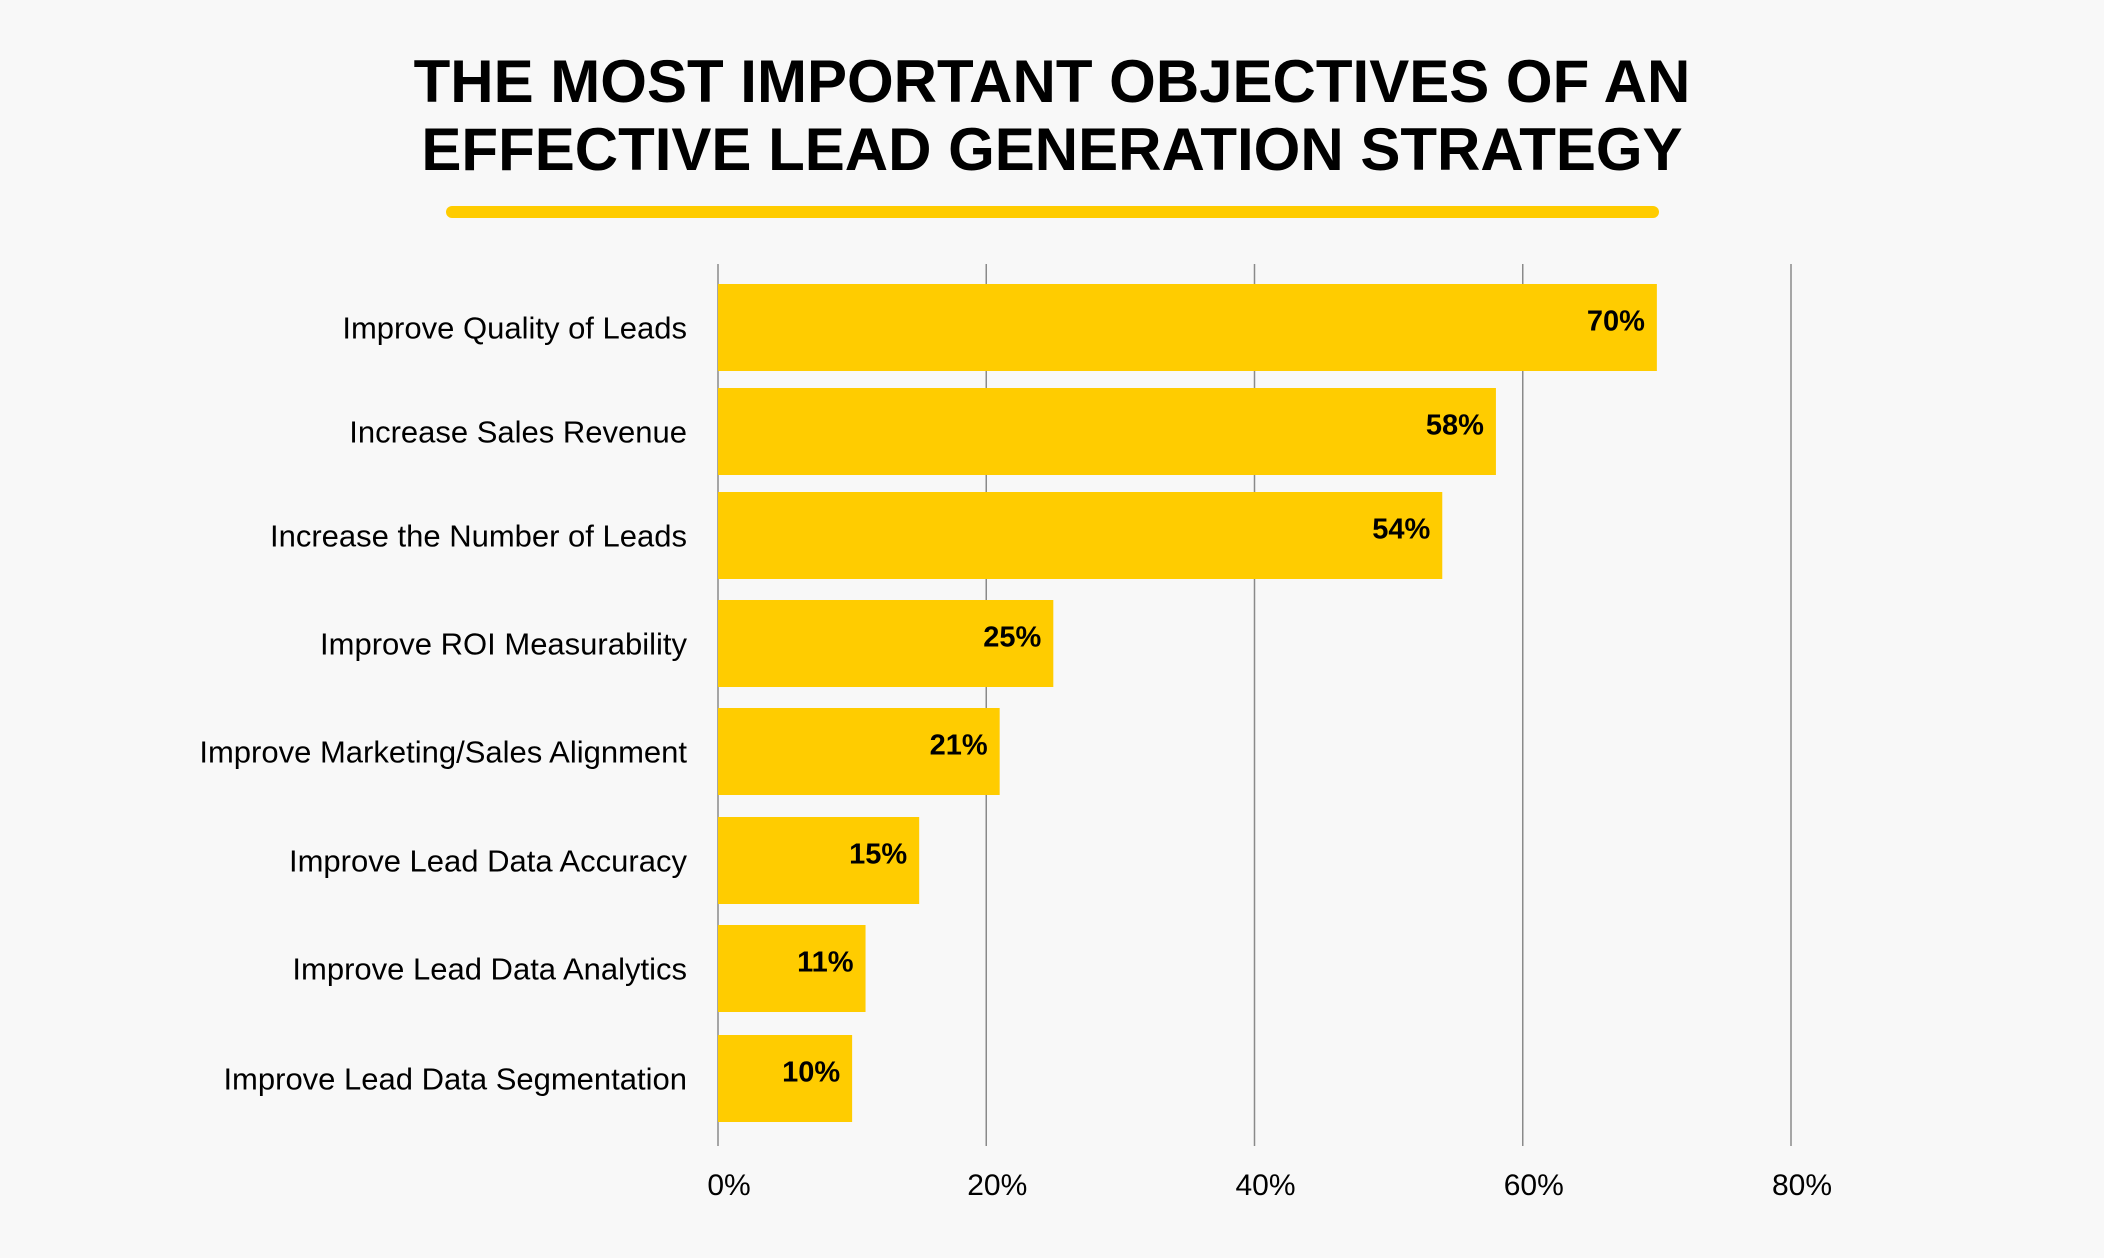 This screenshot has width=2104, height=1258. What do you see at coordinates (478, 536) in the screenshot?
I see `category-label: Increase the Number of Leads` at bounding box center [478, 536].